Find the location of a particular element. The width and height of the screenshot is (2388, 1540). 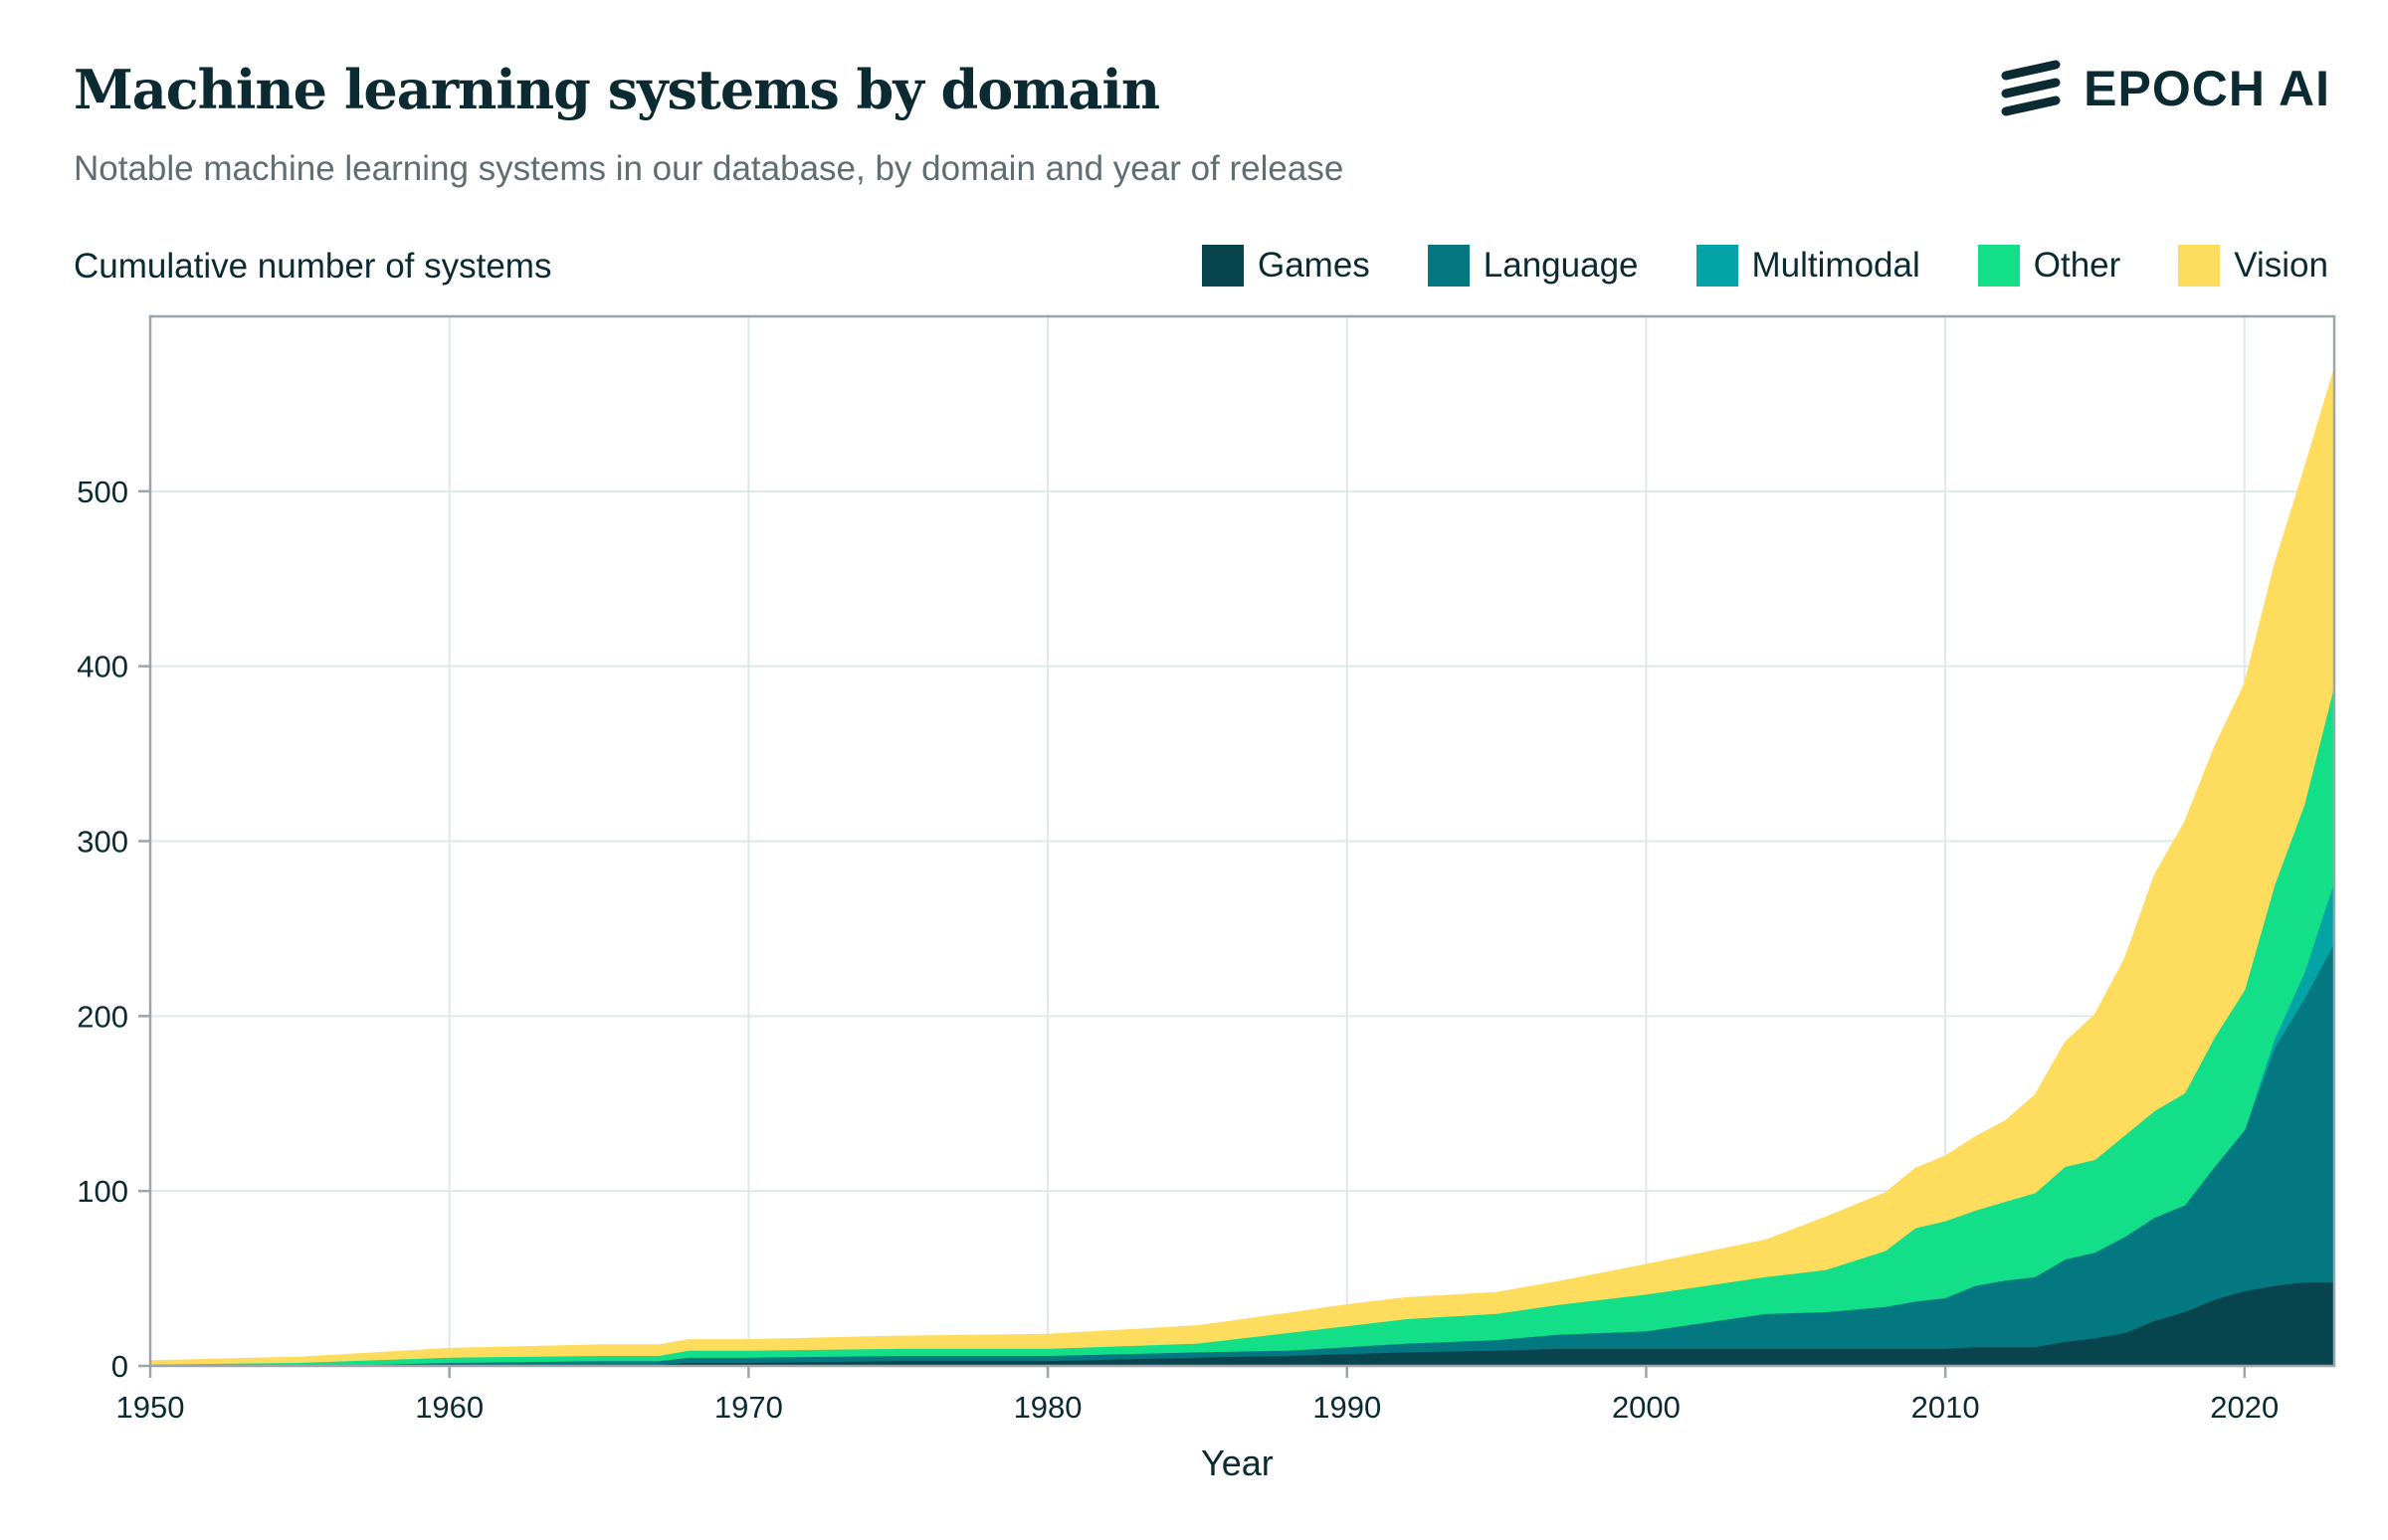

legend-item-games: Games is located at coordinates (1285, 266).